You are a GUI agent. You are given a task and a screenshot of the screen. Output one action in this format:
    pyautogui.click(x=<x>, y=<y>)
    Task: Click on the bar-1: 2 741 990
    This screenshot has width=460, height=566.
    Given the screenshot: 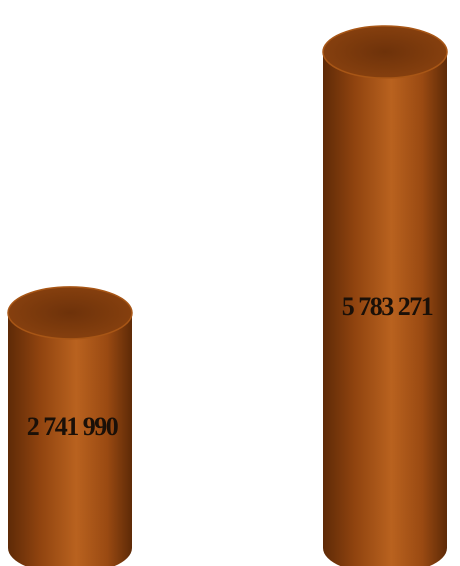 What is the action you would take?
    pyautogui.click(x=70, y=426)
    